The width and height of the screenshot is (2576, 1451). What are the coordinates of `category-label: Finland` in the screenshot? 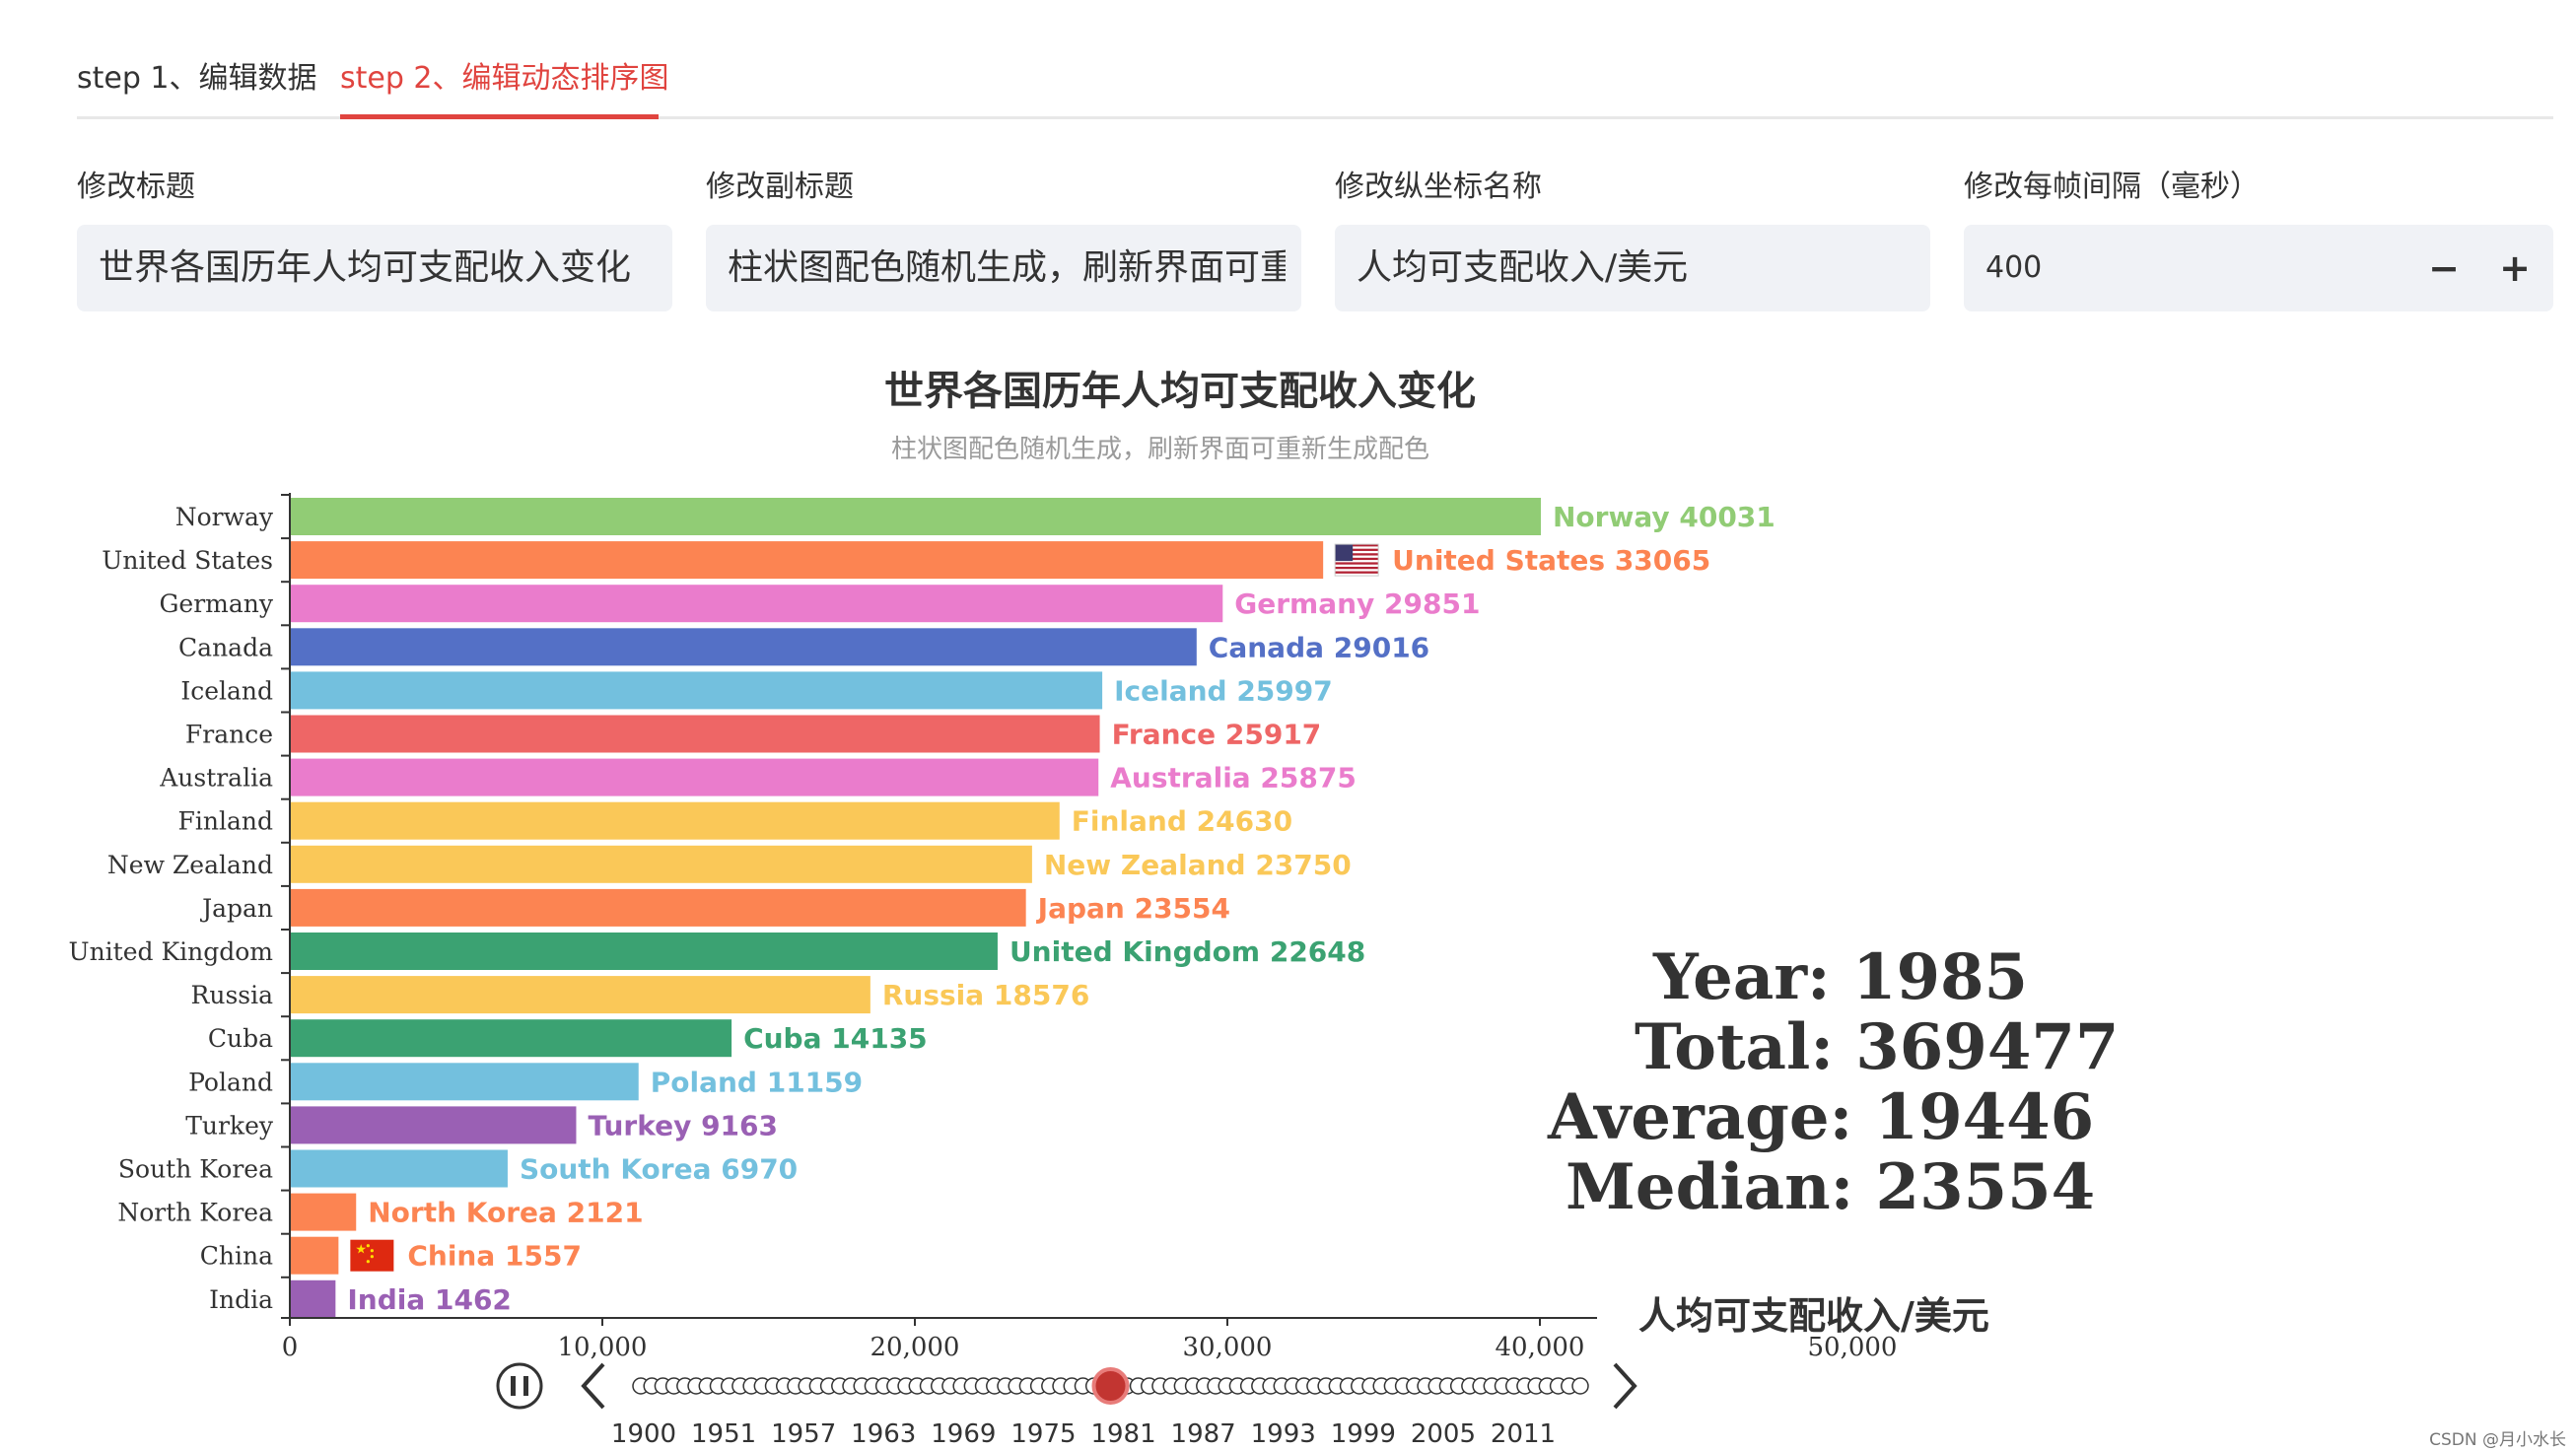 It's located at (226, 821).